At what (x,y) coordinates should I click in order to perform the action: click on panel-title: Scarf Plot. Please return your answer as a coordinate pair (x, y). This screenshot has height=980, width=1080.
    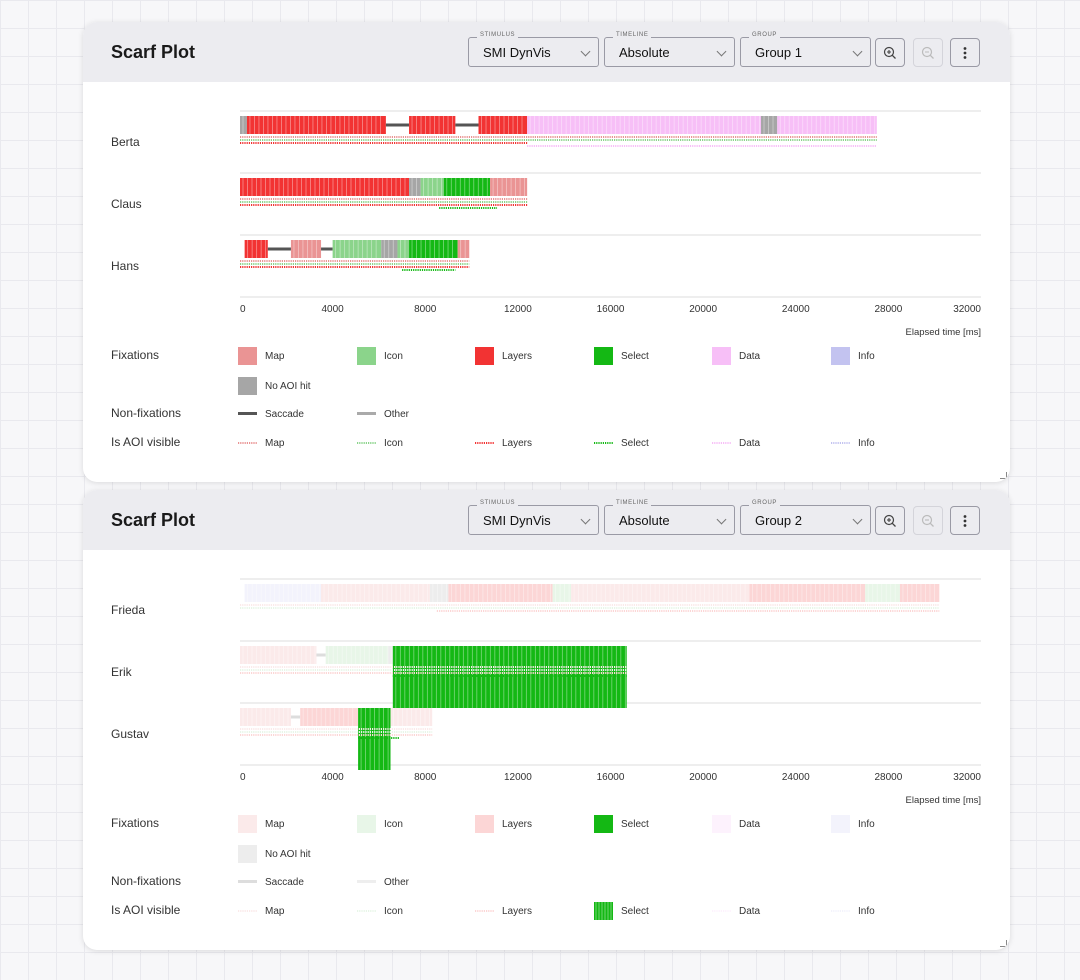
    Looking at the image, I should click on (153, 52).